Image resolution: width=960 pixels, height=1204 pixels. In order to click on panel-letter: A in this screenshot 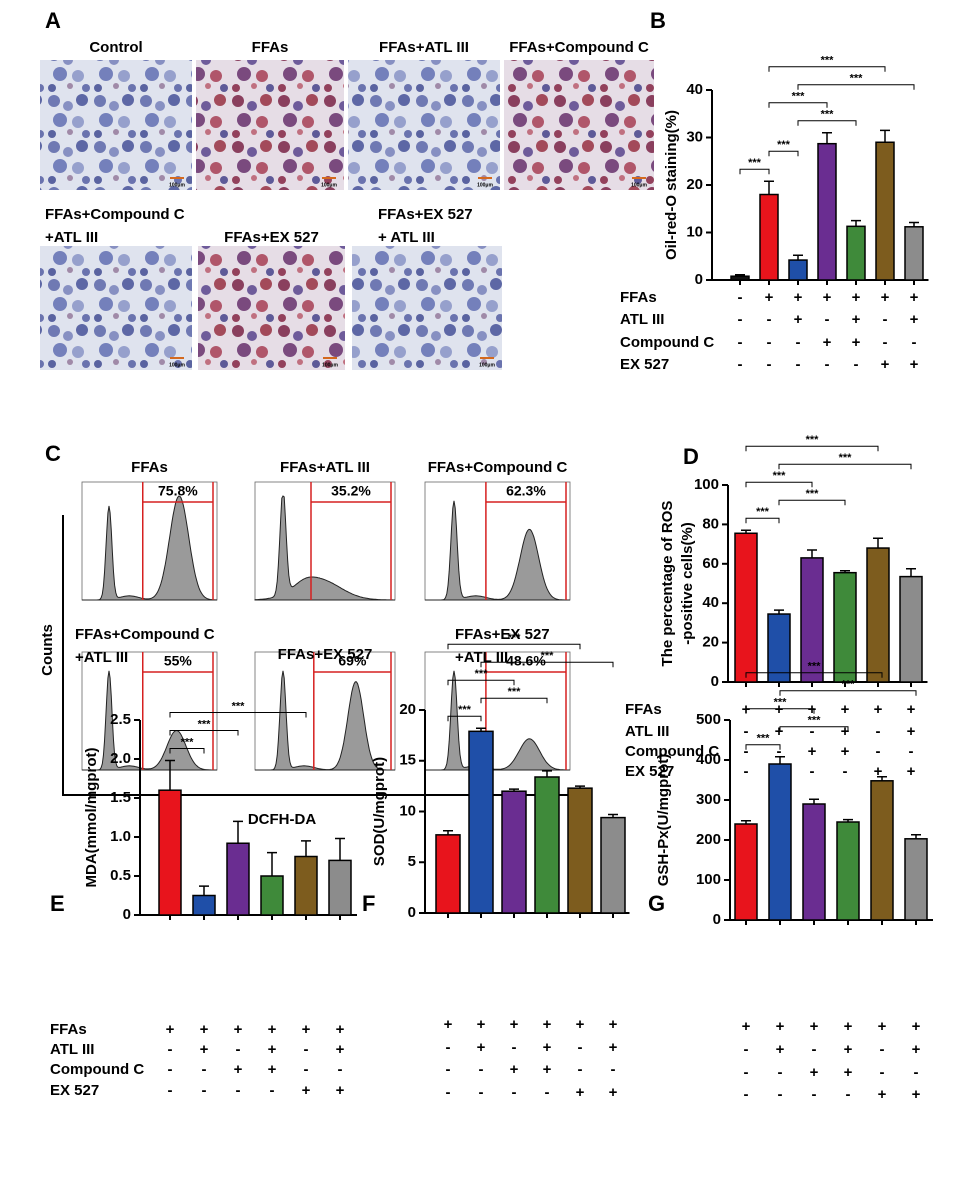, I will do `click(53, 20)`.